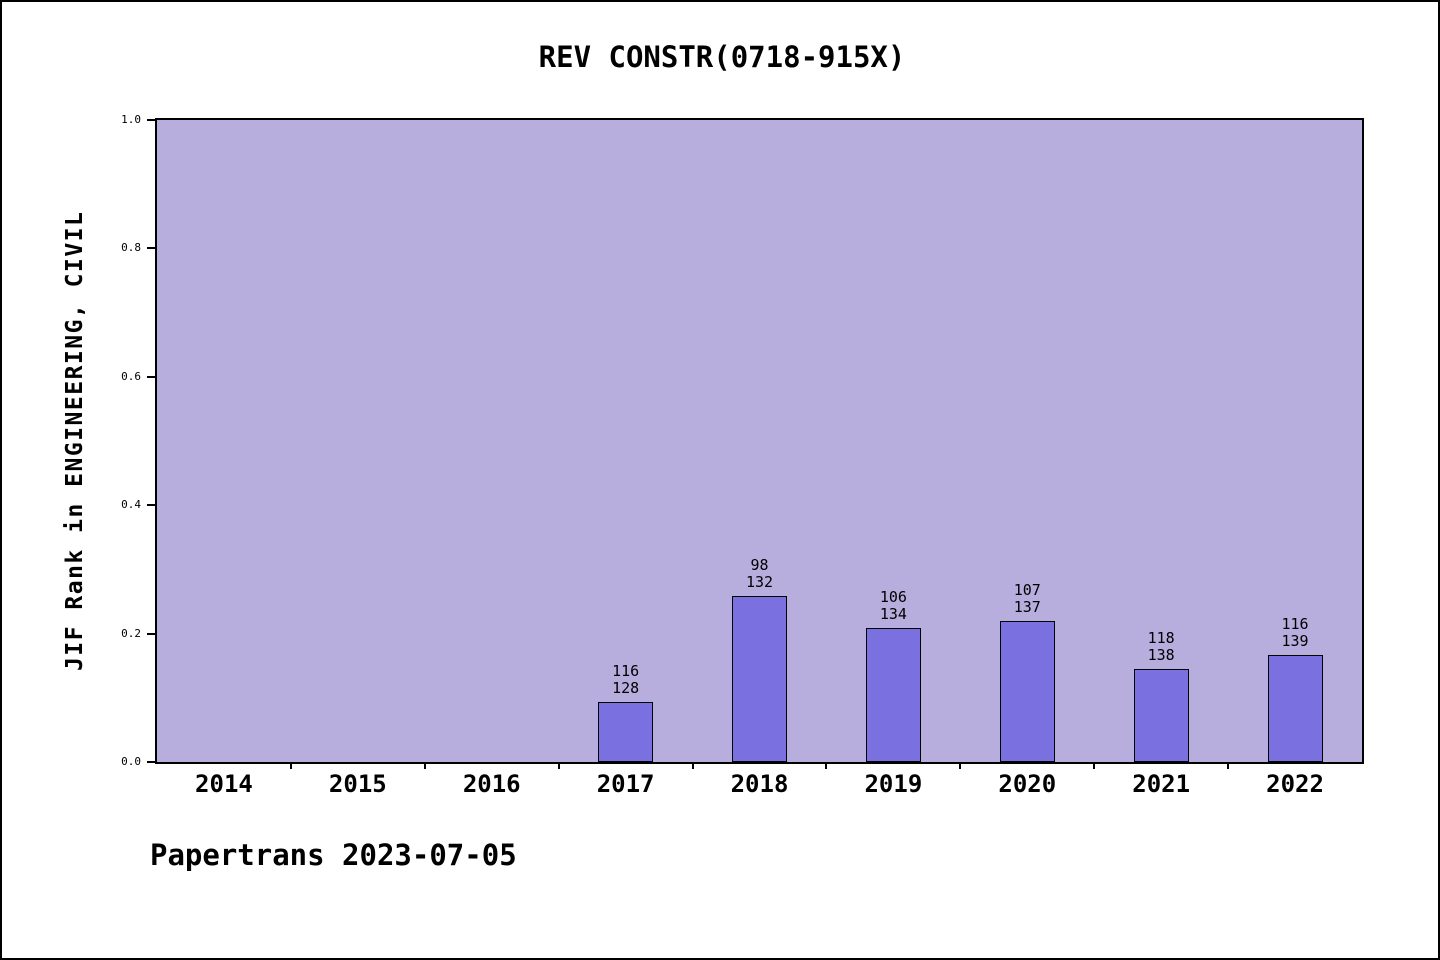 The height and width of the screenshot is (960, 1440). What do you see at coordinates (1027, 599) in the screenshot?
I see `bar-value-label: 107 137` at bounding box center [1027, 599].